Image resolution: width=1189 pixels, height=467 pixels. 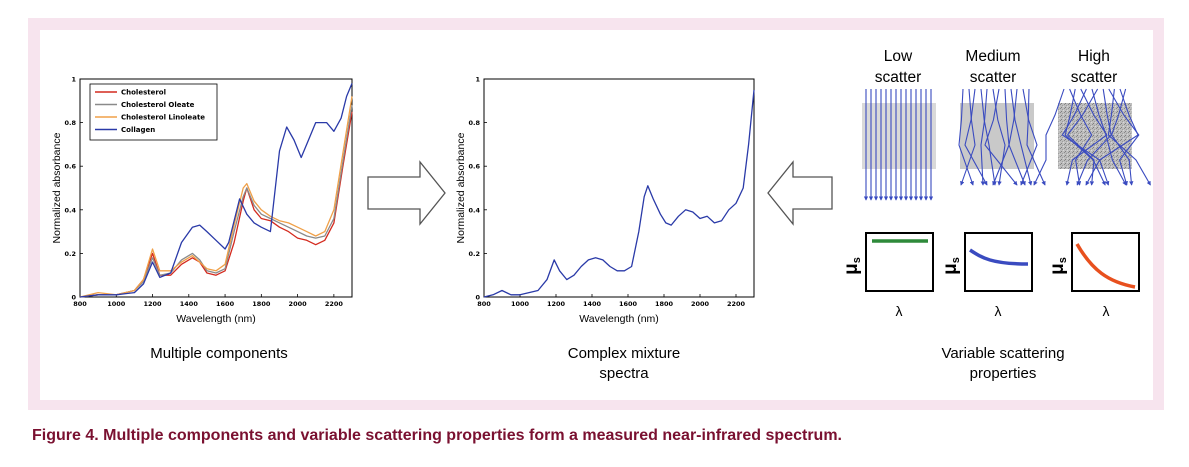 What do you see at coordinates (219, 353) in the screenshot?
I see `components-caption: Multiple components` at bounding box center [219, 353].